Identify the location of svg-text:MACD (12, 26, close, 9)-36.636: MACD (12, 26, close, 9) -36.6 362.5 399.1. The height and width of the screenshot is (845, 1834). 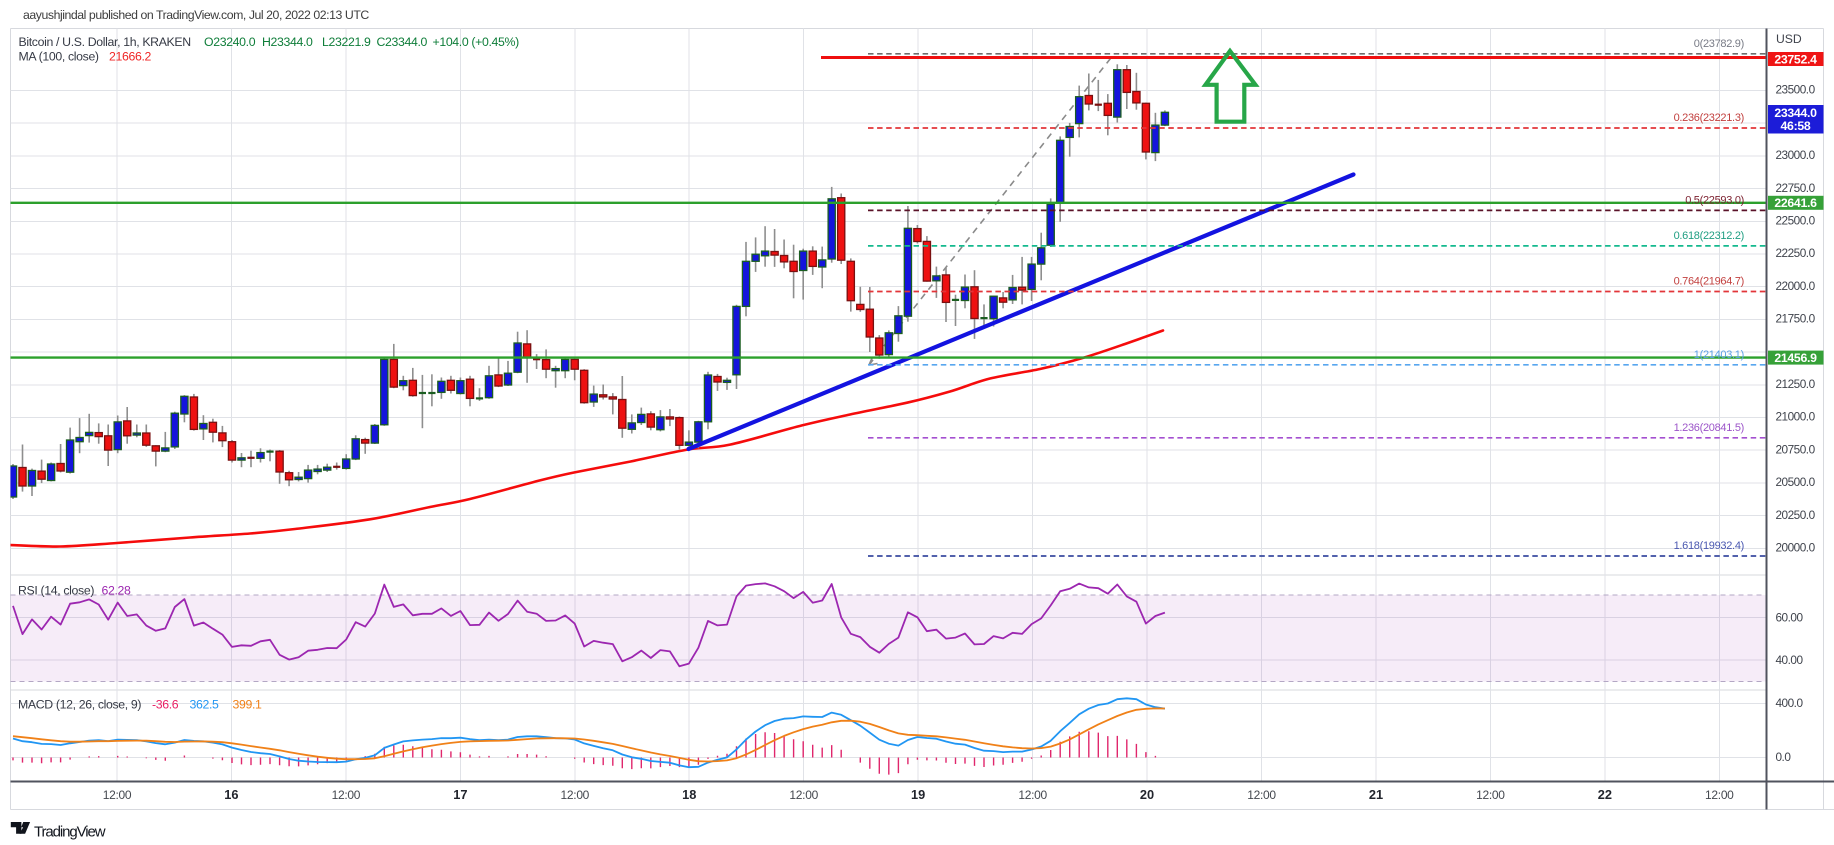
(140, 705).